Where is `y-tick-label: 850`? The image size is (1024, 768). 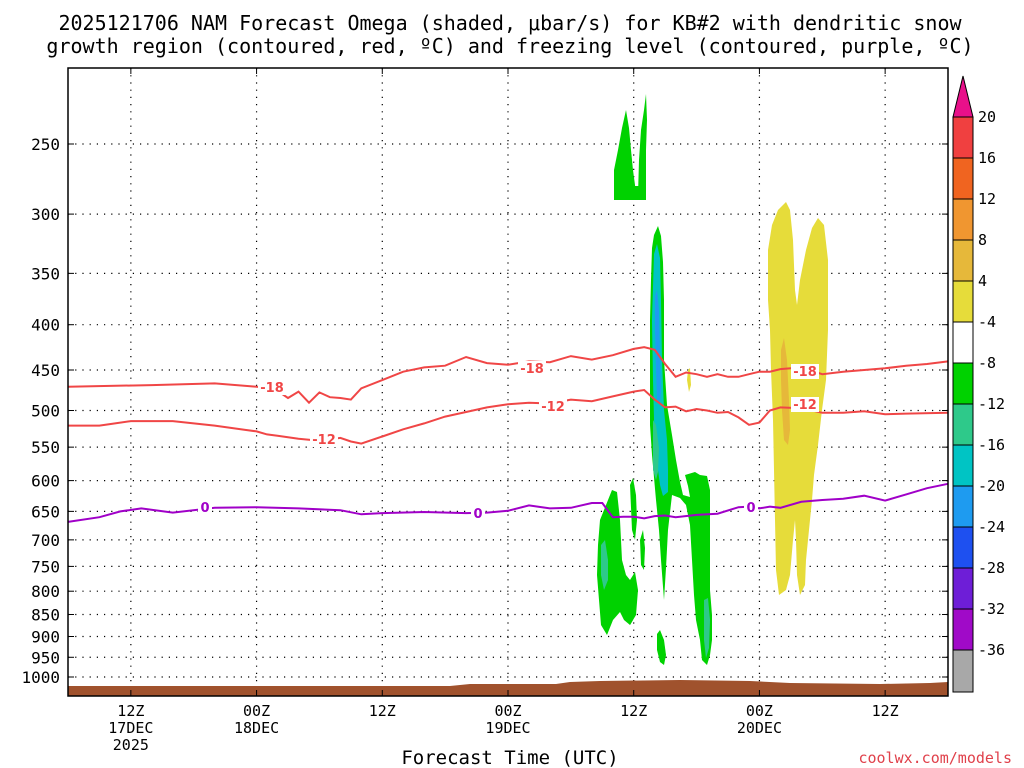
y-tick-label: 850 is located at coordinates (45, 615).